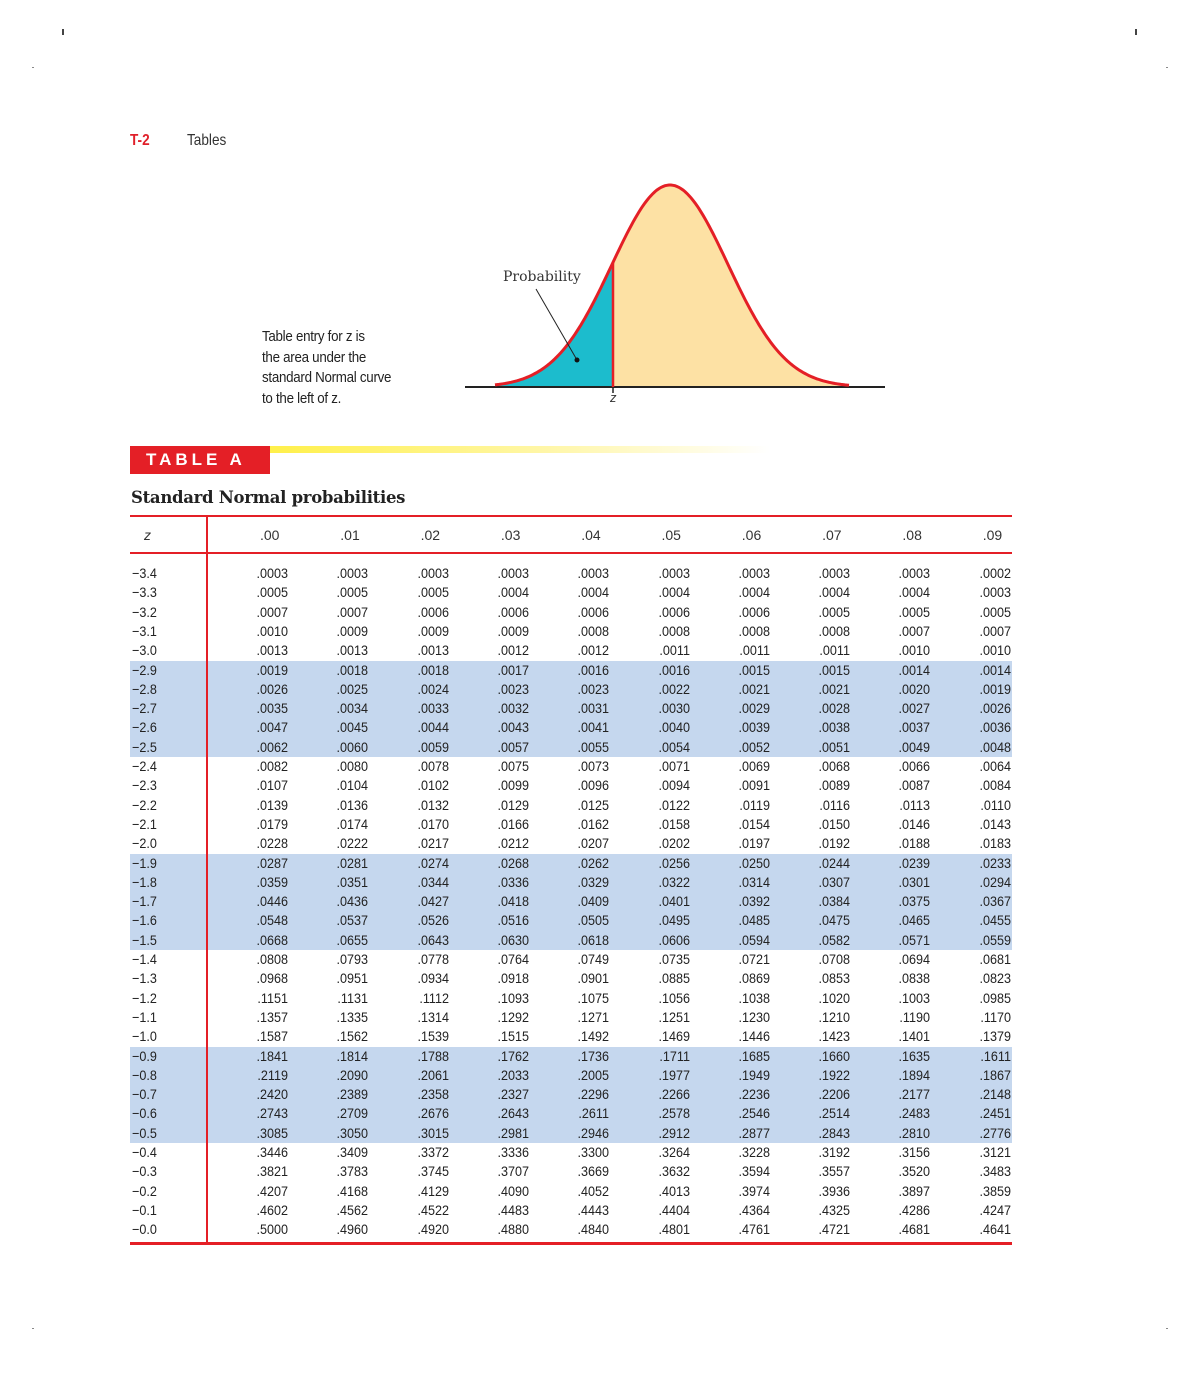 Image resolution: width=1200 pixels, height=1389 pixels. I want to click on z-value: −2.8, so click(144, 688).